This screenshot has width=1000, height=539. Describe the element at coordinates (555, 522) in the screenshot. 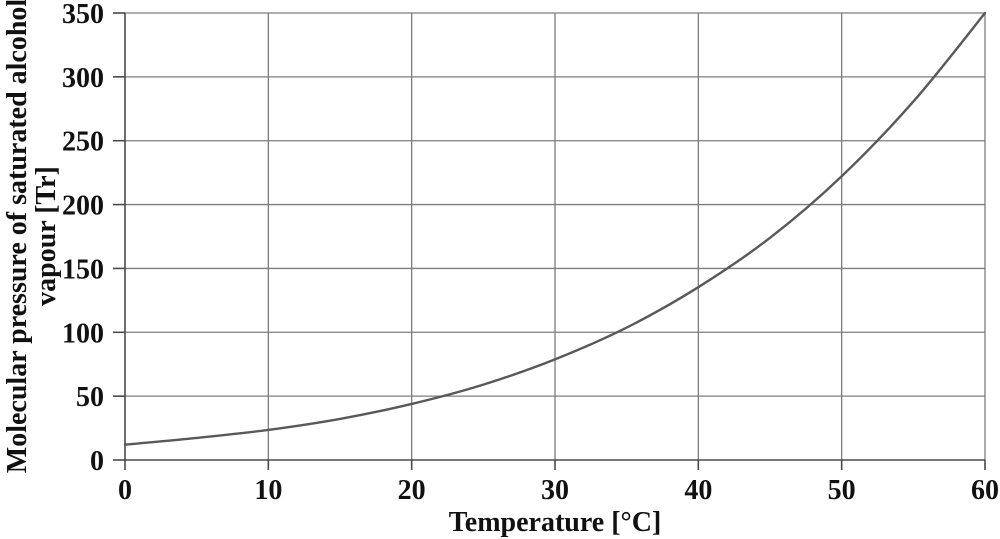

I see `x-axis-title: Temperature [°C]` at that location.